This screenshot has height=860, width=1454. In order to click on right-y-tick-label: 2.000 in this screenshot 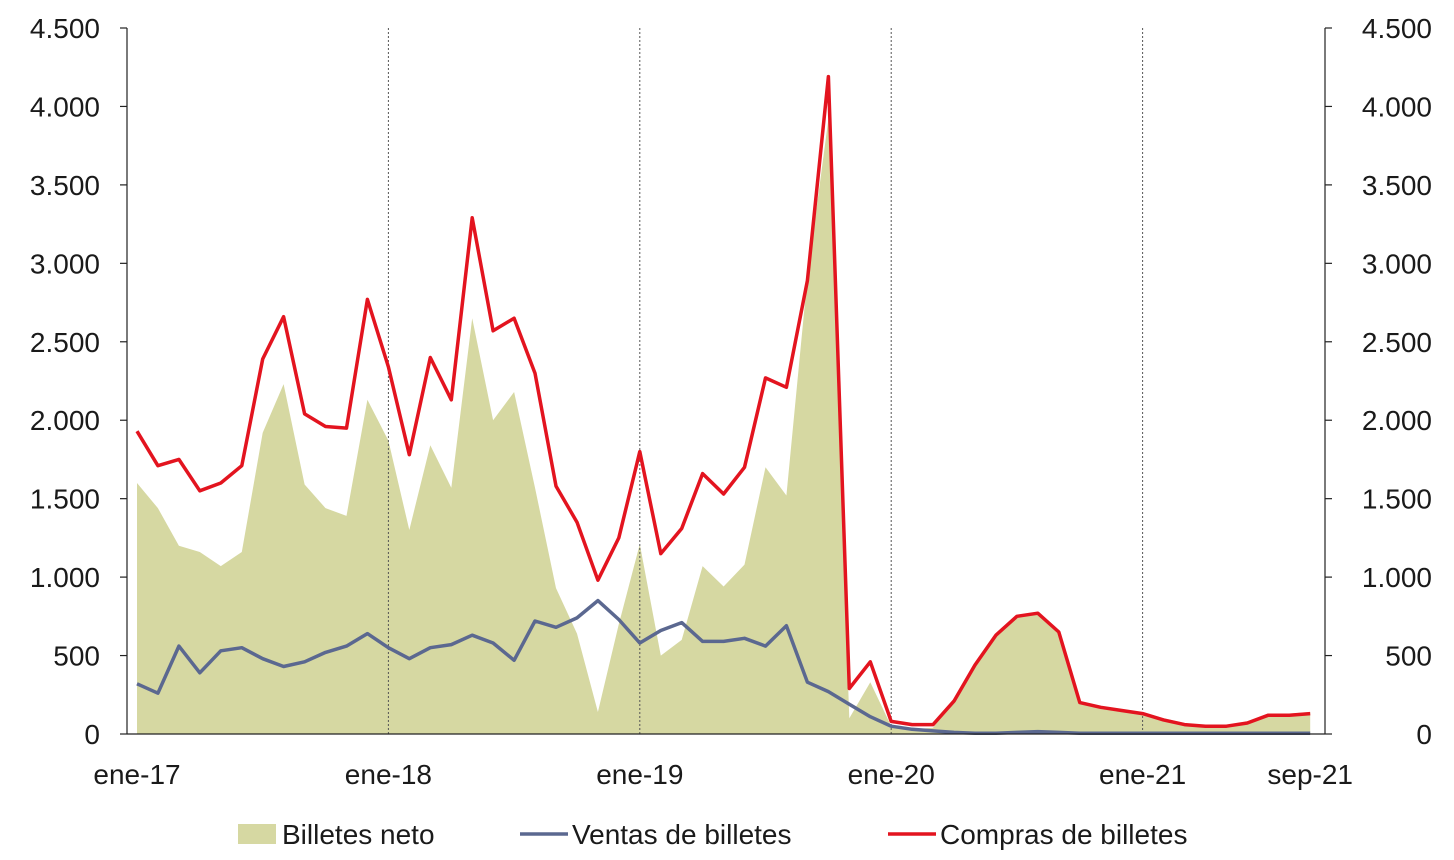, I will do `click(1397, 420)`.